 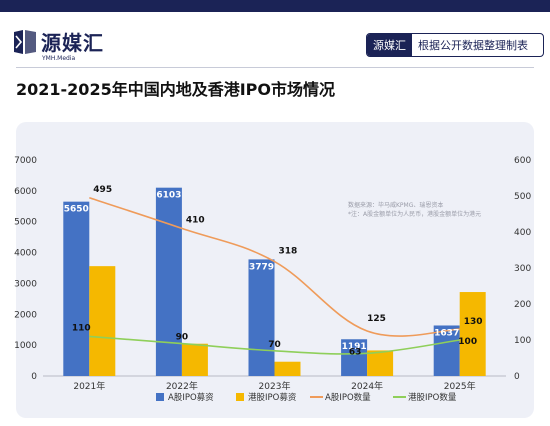 I want to click on badge-note: 根据公开数据整理制表, so click(x=473, y=45).